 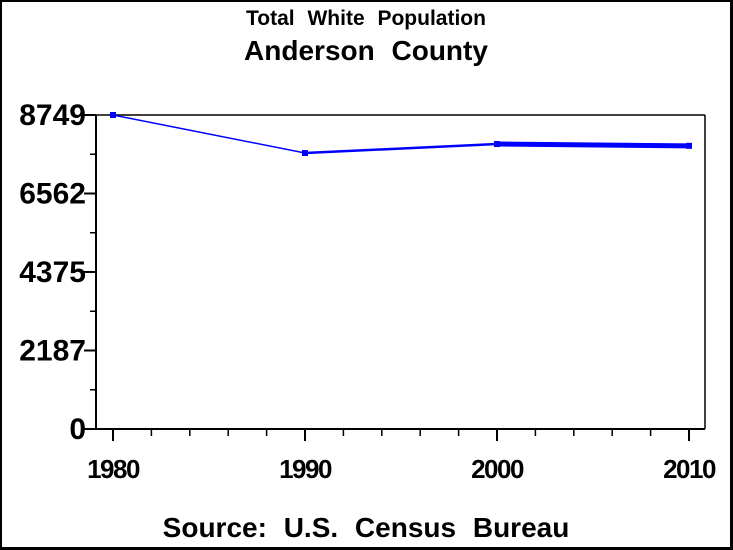 What do you see at coordinates (366, 18) in the screenshot?
I see `chart-title: Total White Population` at bounding box center [366, 18].